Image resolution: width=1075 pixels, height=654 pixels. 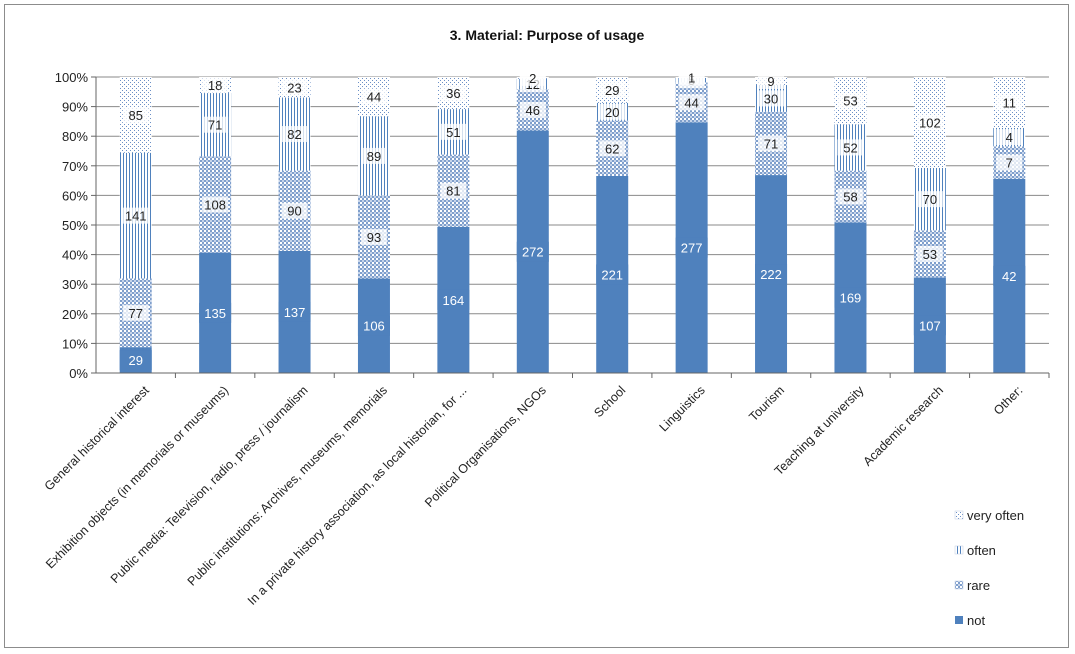 I want to click on y-tick-label: 0%, so click(x=78, y=373).